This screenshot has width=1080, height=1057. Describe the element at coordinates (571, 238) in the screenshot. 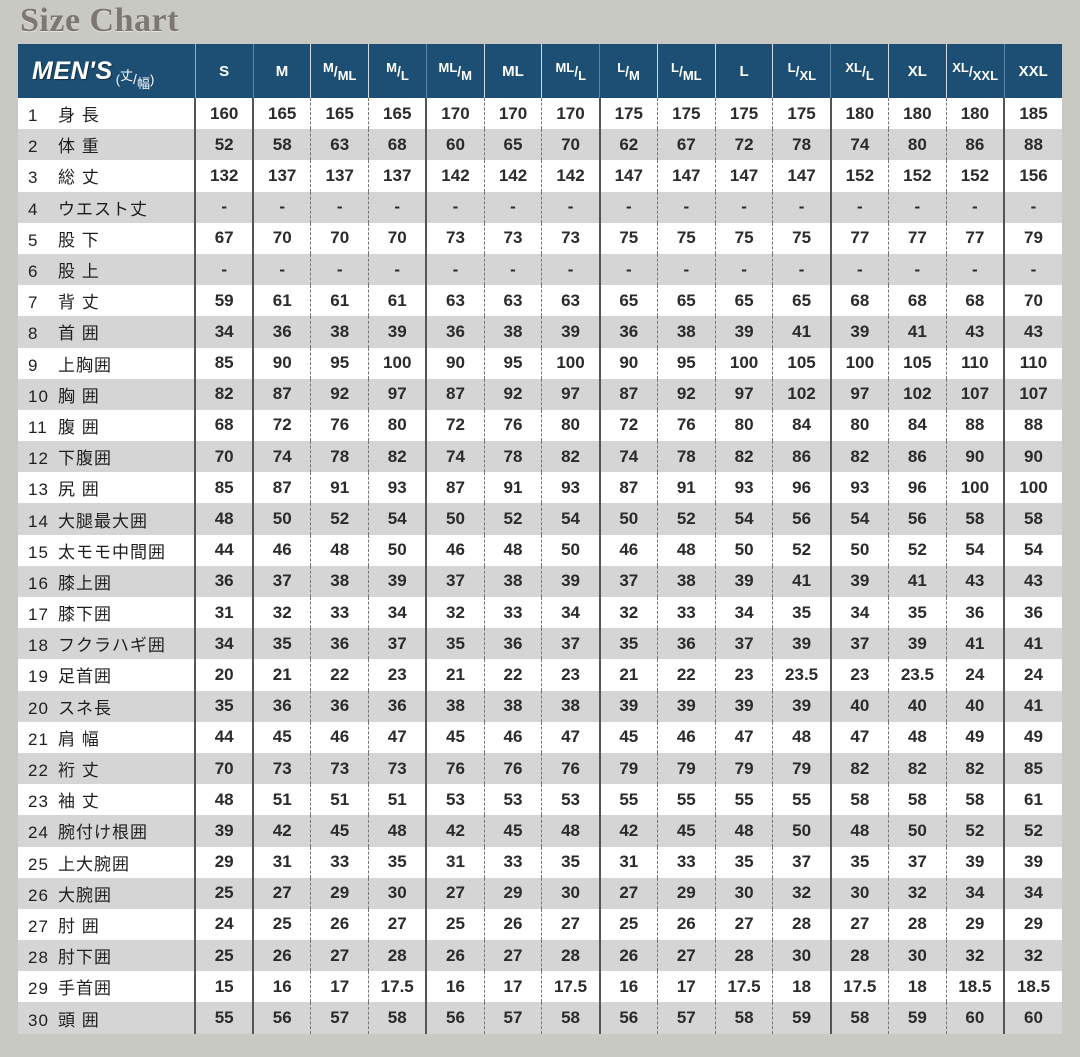

I see `measurement-value: 73` at that location.